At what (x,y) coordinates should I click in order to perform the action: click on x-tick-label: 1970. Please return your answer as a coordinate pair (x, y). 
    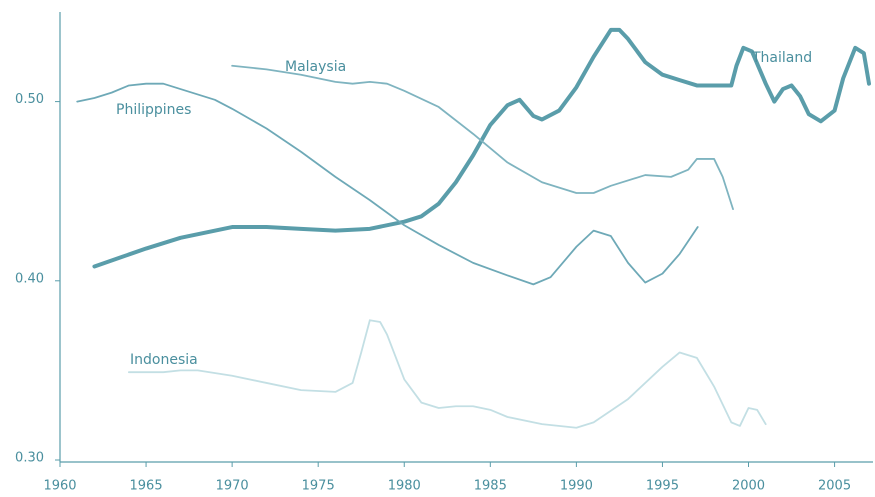
    Looking at the image, I should click on (232, 486).